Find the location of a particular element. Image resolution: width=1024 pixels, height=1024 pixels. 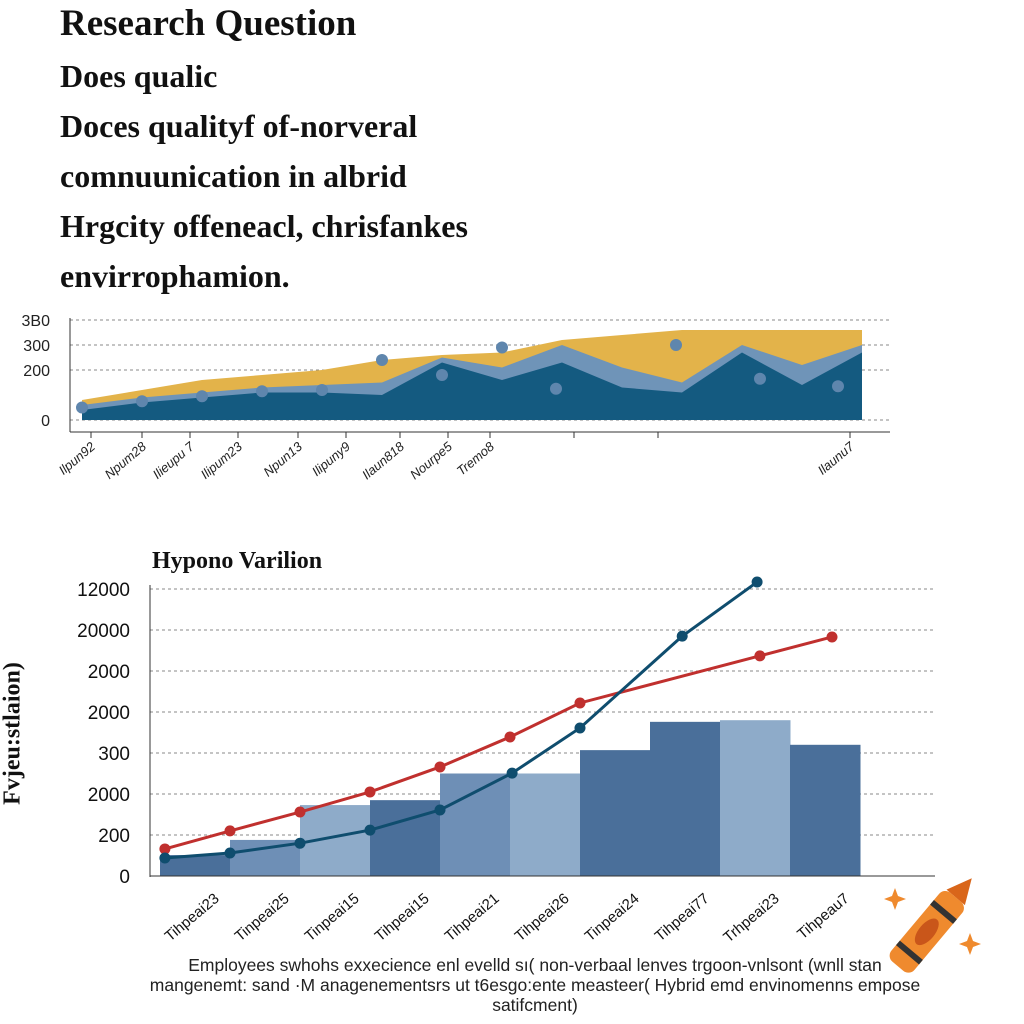

x-tick-label: Tihpeau7 is located at coordinates (823, 916).